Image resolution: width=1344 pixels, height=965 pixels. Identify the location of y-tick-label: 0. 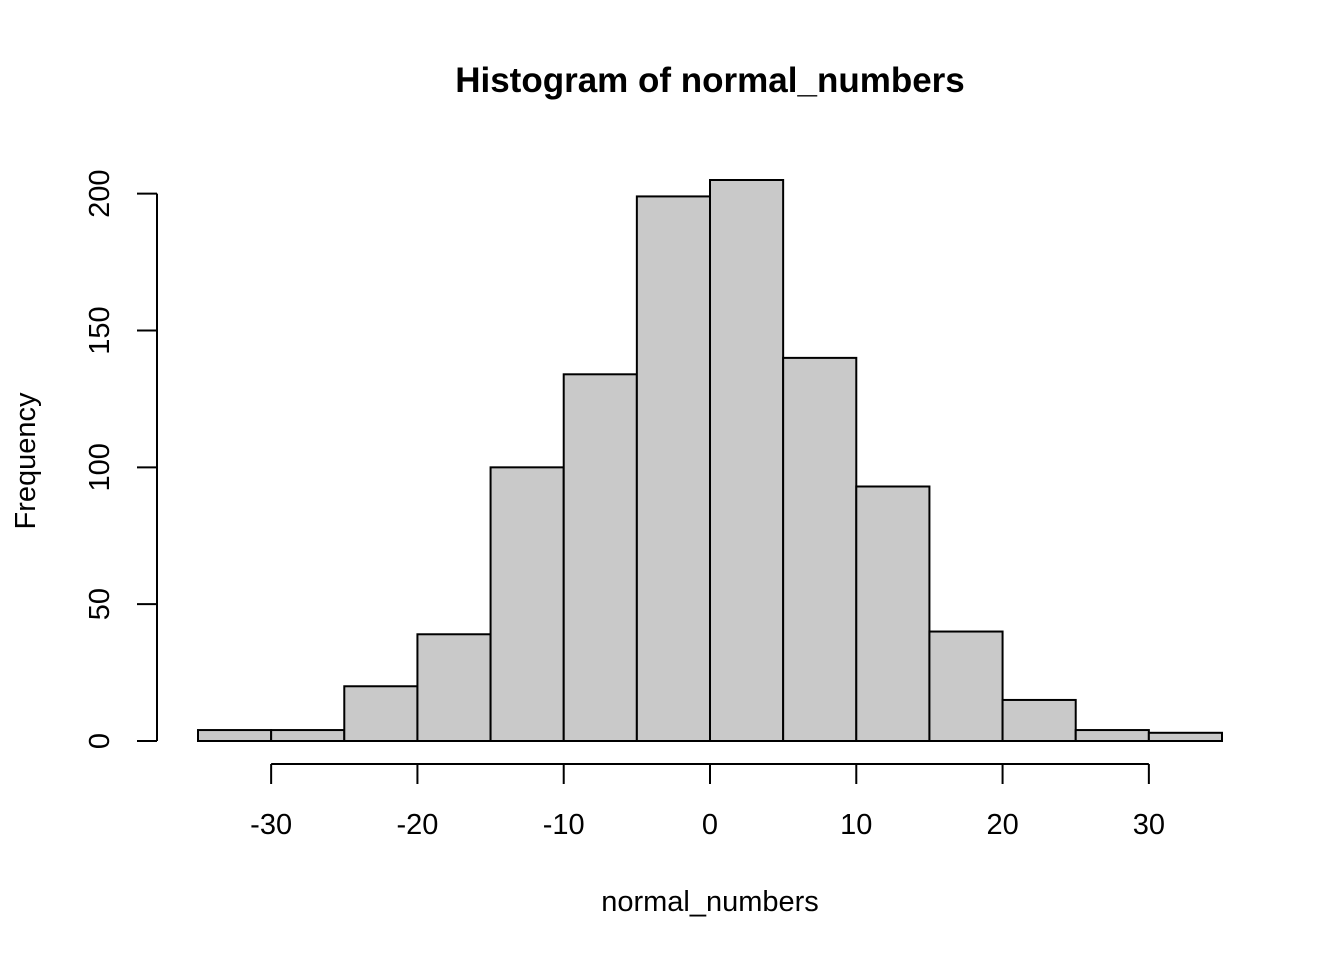
(100, 741).